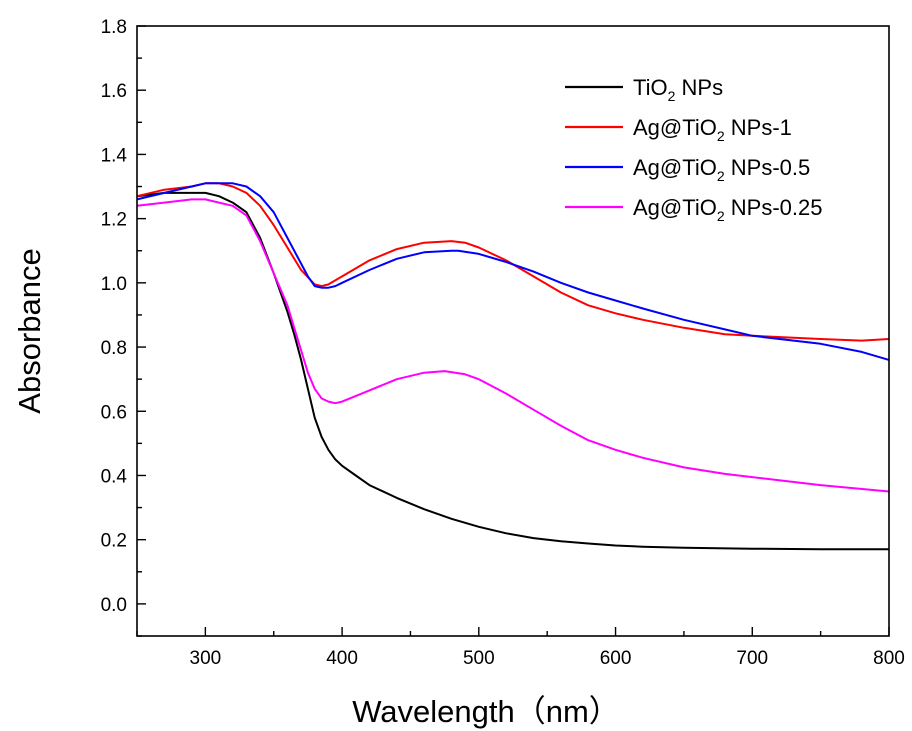  I want to click on y-tick-label: 0.4, so click(114, 476).